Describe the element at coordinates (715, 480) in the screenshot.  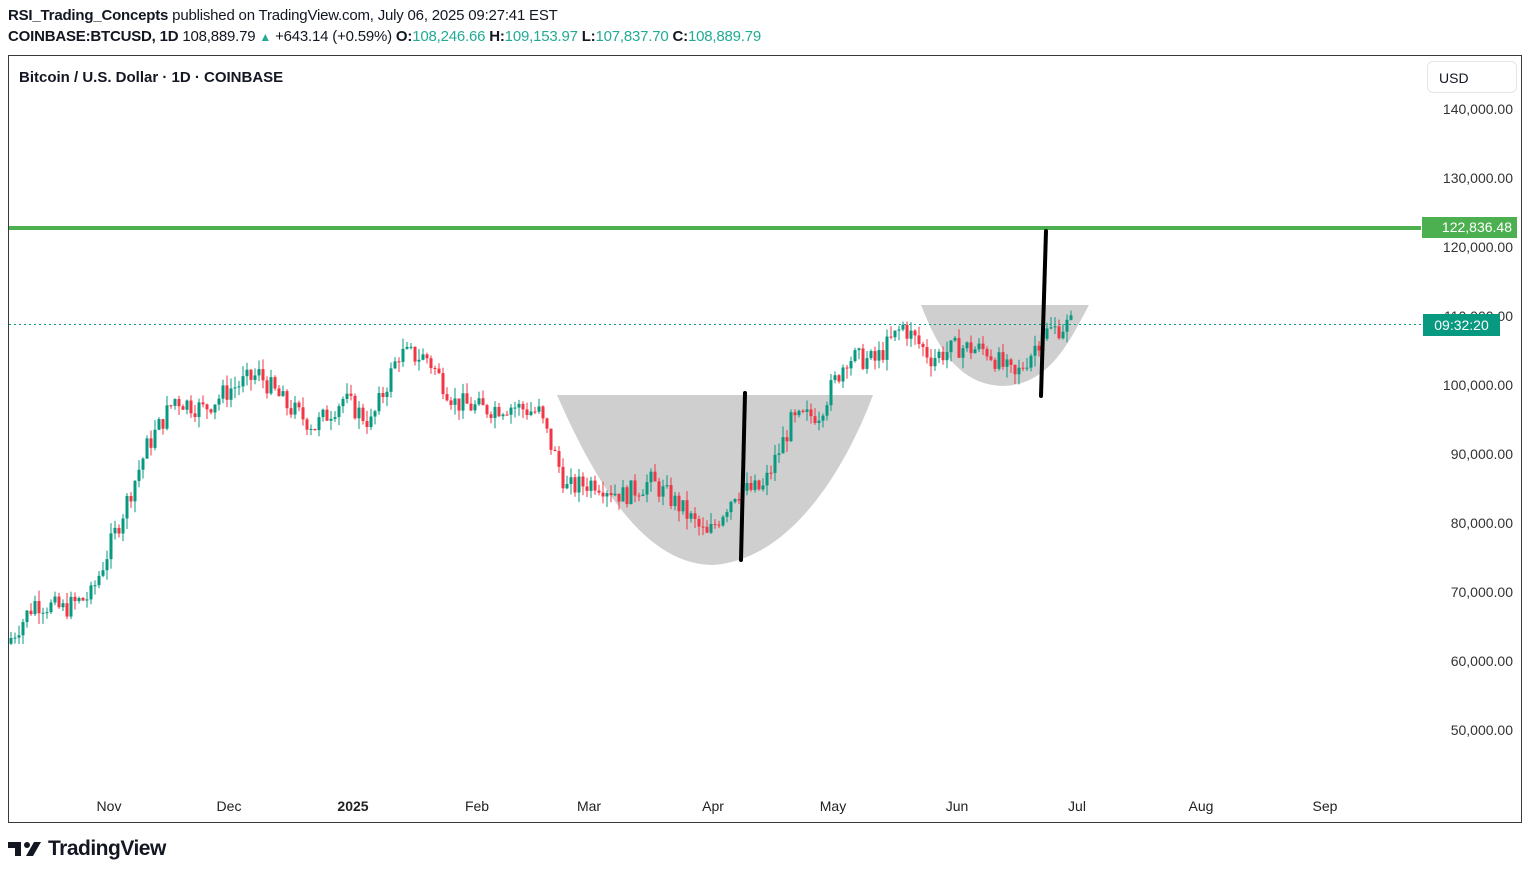
I see `large-cup-shape` at that location.